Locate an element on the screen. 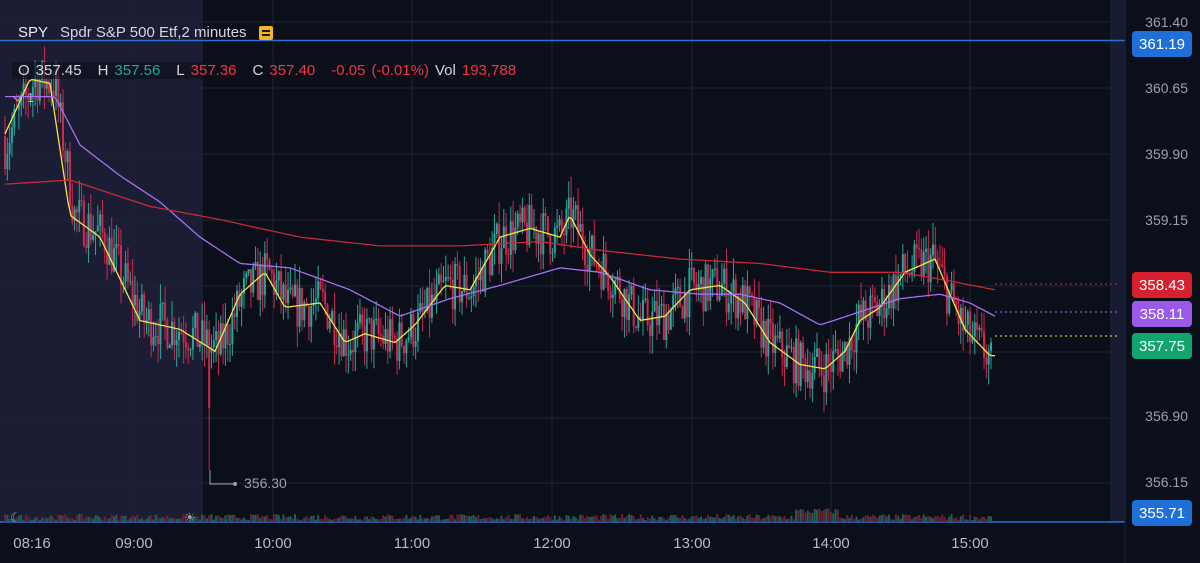 This screenshot has width=1200, height=563. price-tag-ma-mid: 358.11 is located at coordinates (1162, 314).